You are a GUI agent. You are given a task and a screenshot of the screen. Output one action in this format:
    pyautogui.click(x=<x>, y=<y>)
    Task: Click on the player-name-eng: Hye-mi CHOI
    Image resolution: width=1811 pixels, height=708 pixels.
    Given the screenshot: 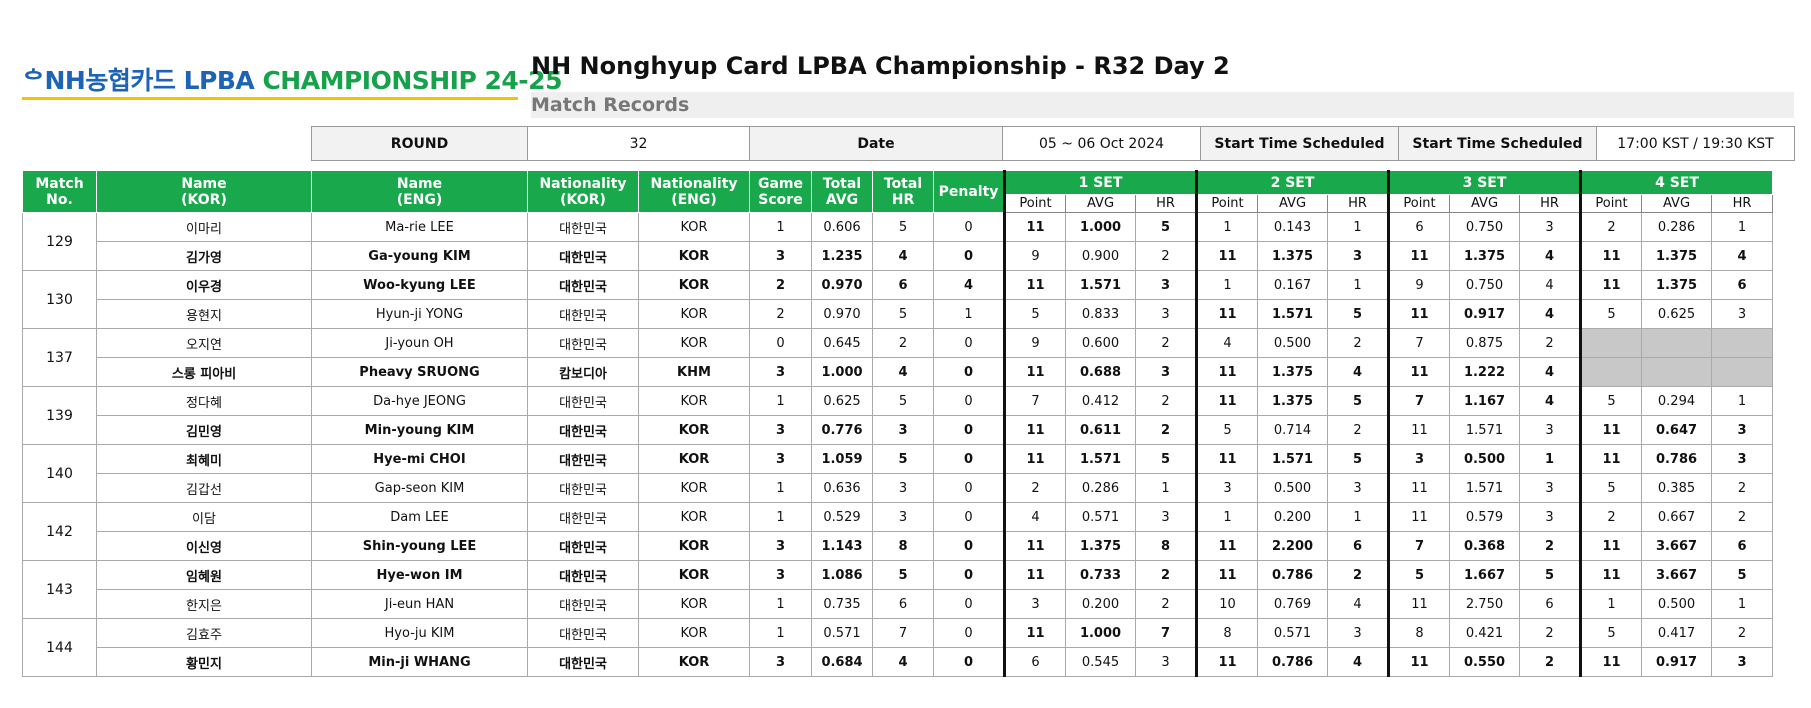 What is the action you would take?
    pyautogui.click(x=419, y=459)
    